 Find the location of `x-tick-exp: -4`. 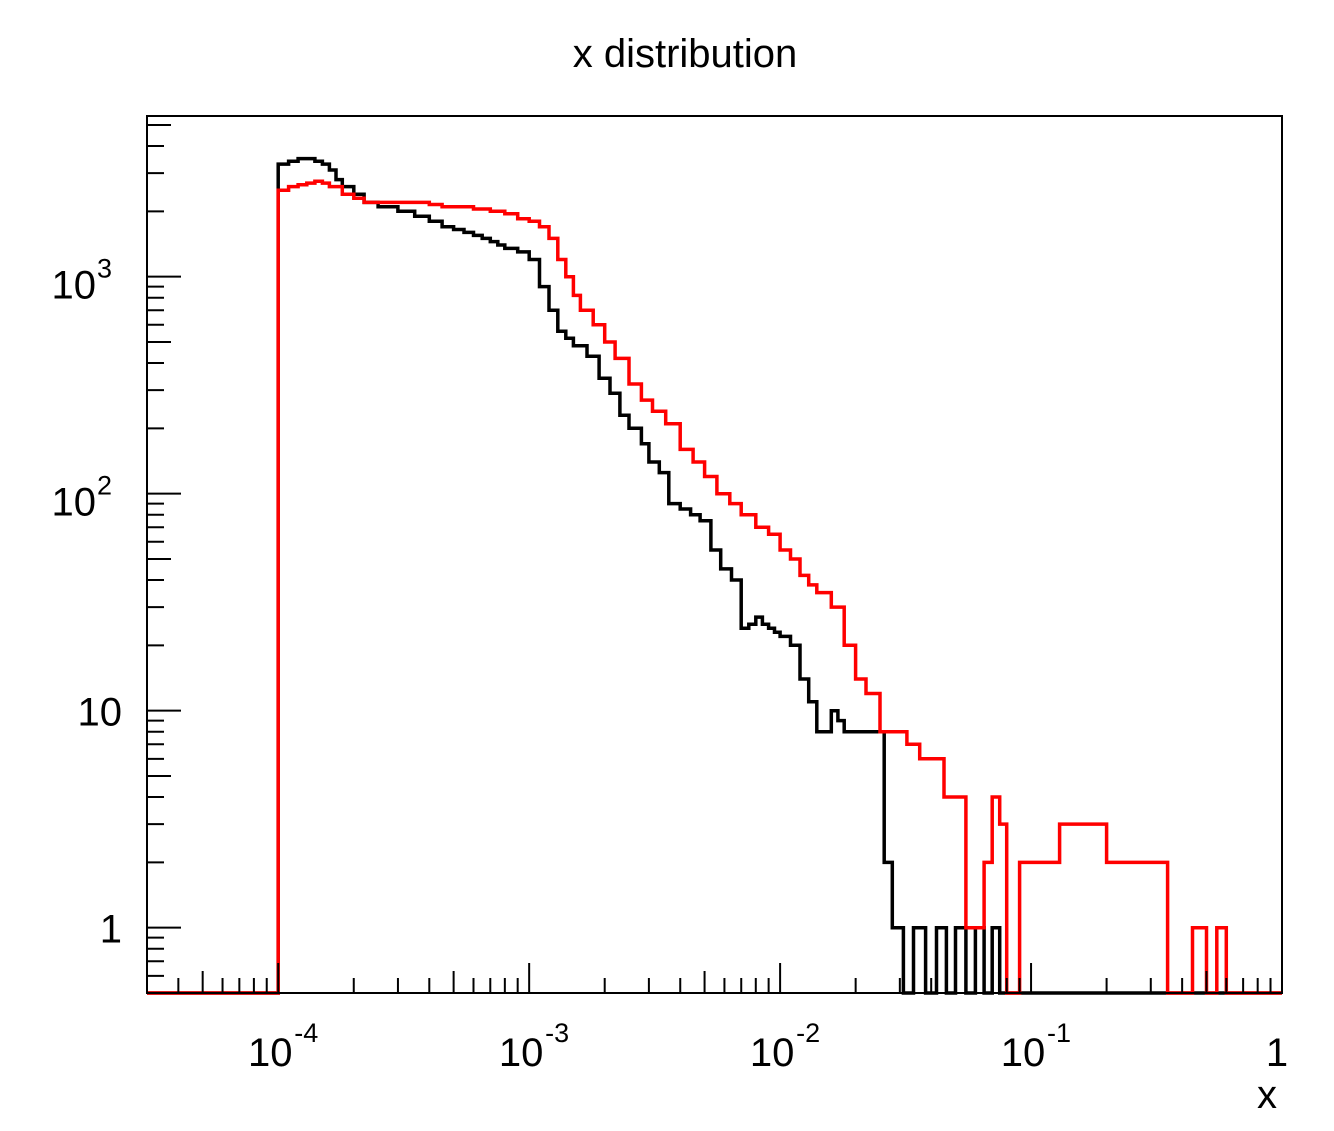

x-tick-exp: -4 is located at coordinates (306, 1033).